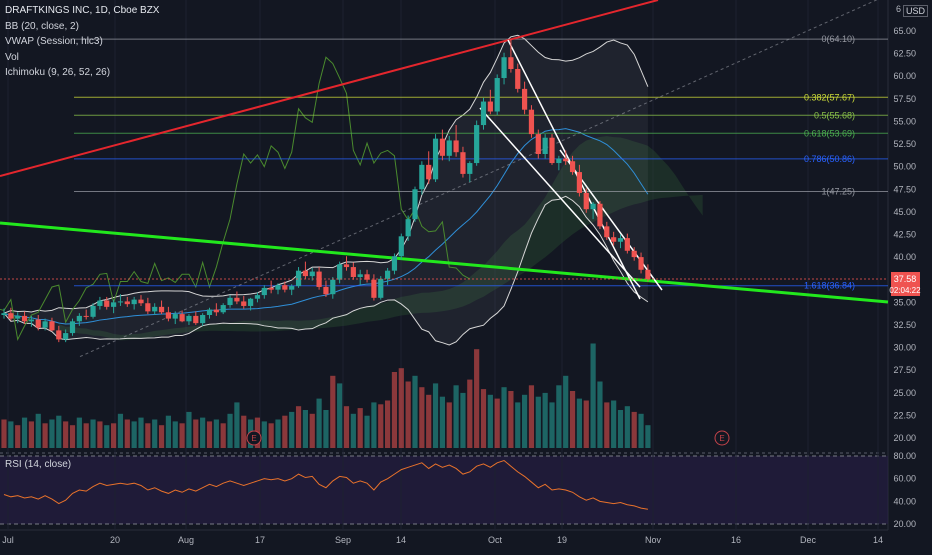  Describe the element at coordinates (560, 197) in the screenshot. I see `wedge-lower-line` at that location.